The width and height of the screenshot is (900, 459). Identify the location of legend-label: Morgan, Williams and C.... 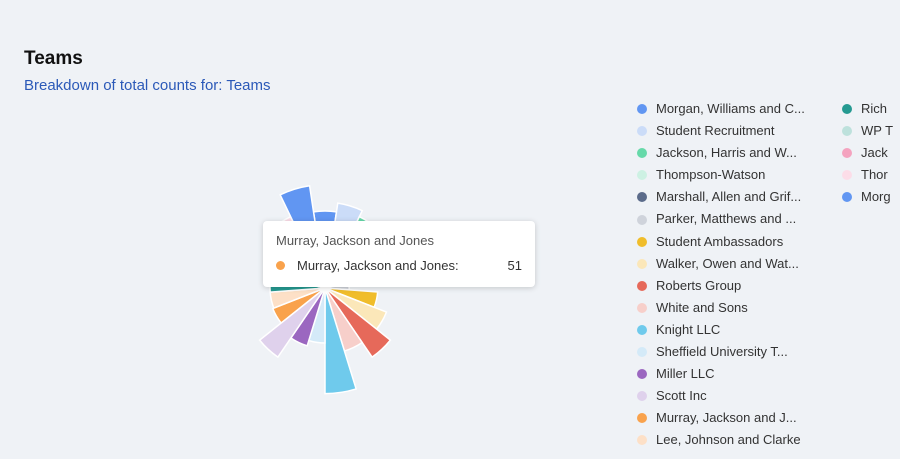
(730, 108).